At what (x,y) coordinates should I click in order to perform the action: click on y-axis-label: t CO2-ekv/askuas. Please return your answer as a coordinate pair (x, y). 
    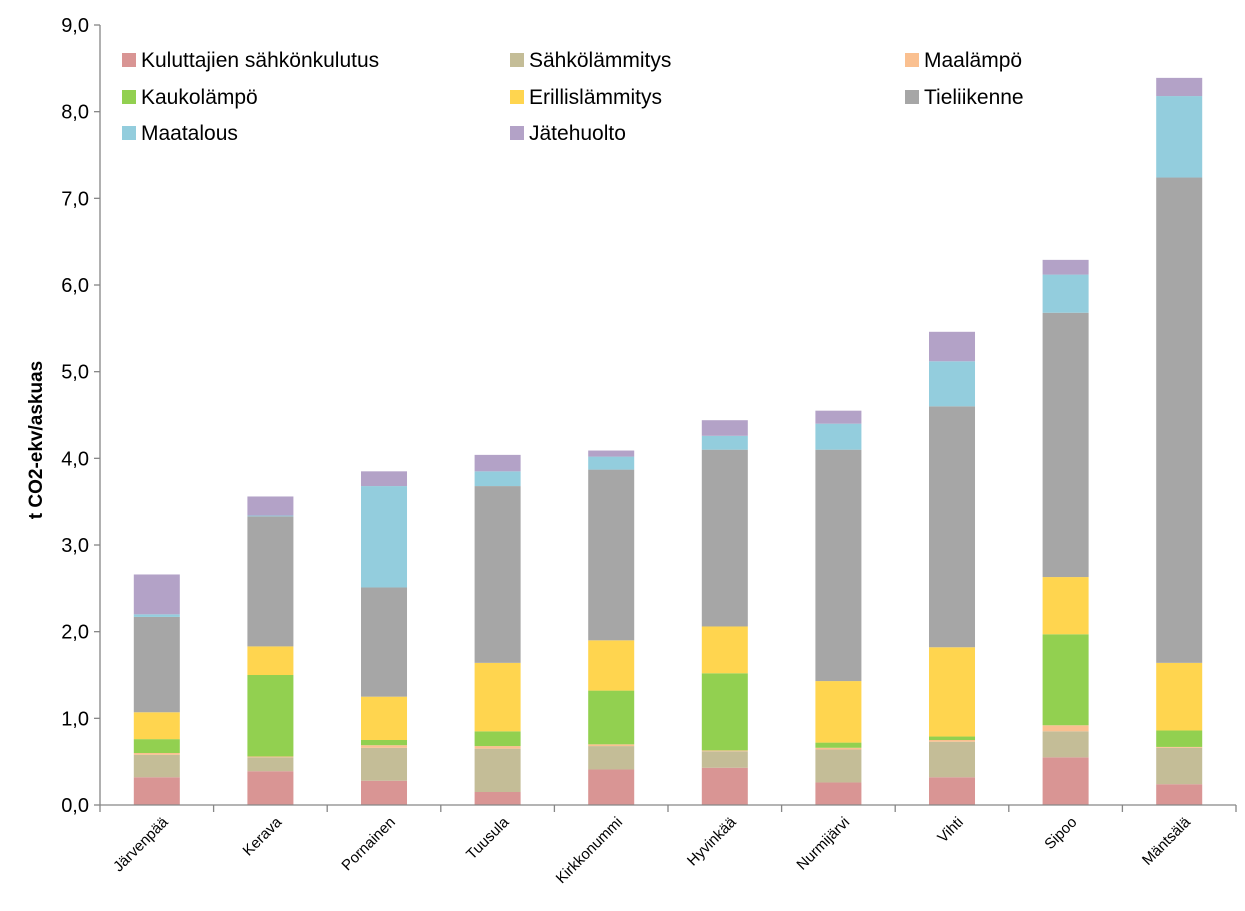
    Looking at the image, I should click on (36, 440).